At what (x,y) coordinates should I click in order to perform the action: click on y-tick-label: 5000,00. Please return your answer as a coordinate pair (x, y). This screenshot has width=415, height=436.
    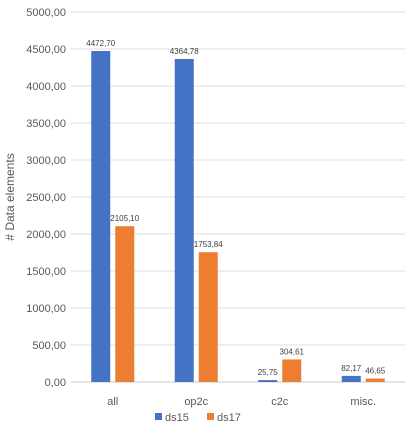
    Looking at the image, I should click on (46, 13).